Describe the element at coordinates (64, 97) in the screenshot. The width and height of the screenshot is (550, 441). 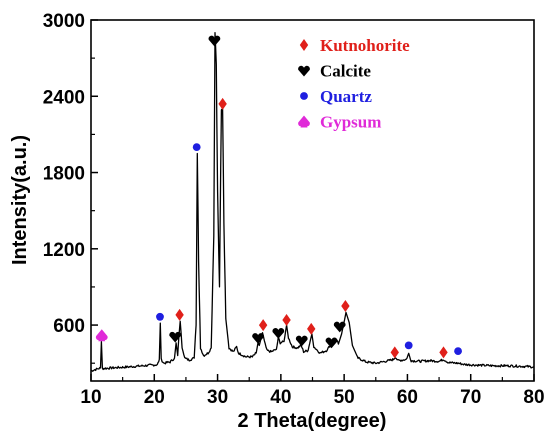
I see `y-tick-label: 2400` at that location.